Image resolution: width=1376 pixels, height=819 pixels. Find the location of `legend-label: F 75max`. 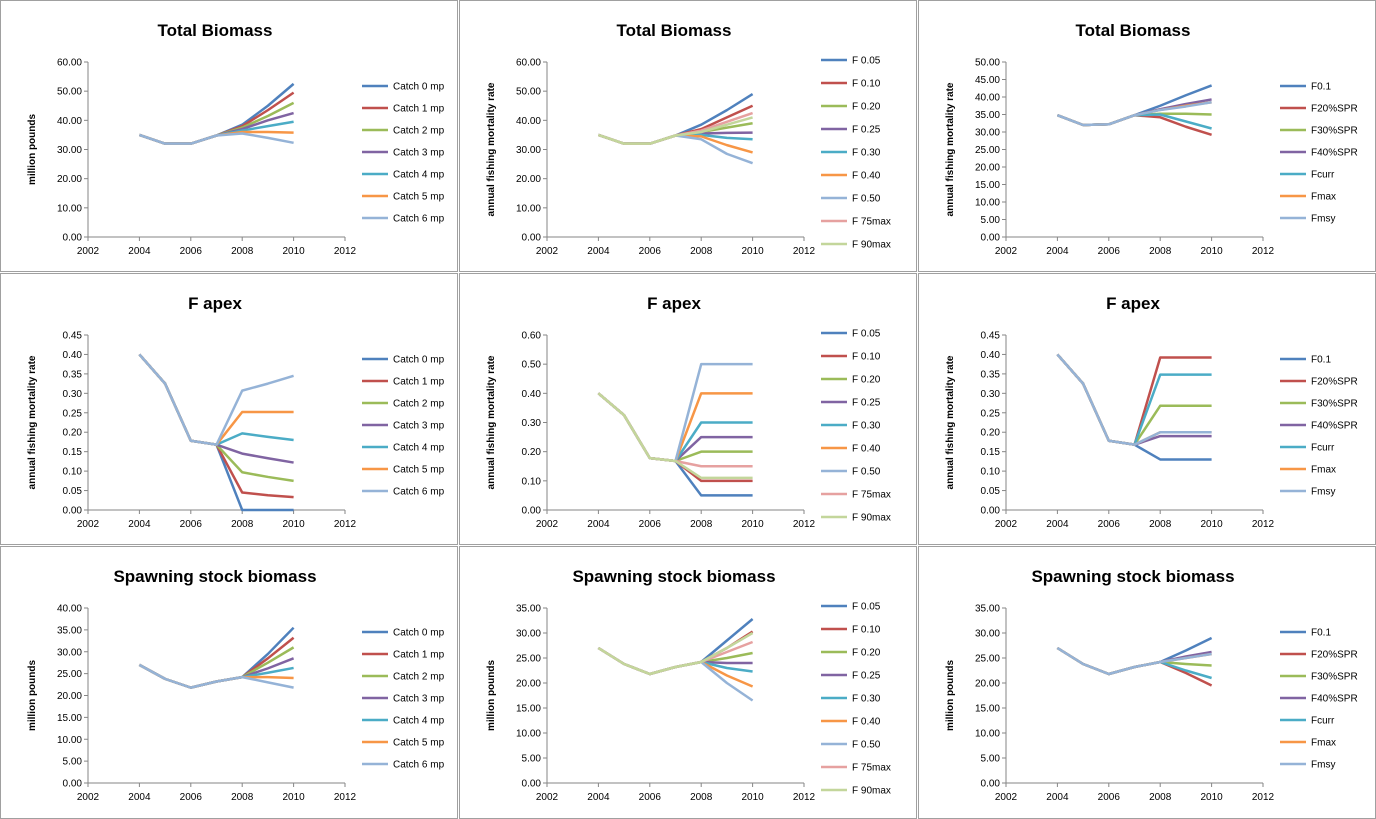

legend-label: F 75max is located at coordinates (871, 495).